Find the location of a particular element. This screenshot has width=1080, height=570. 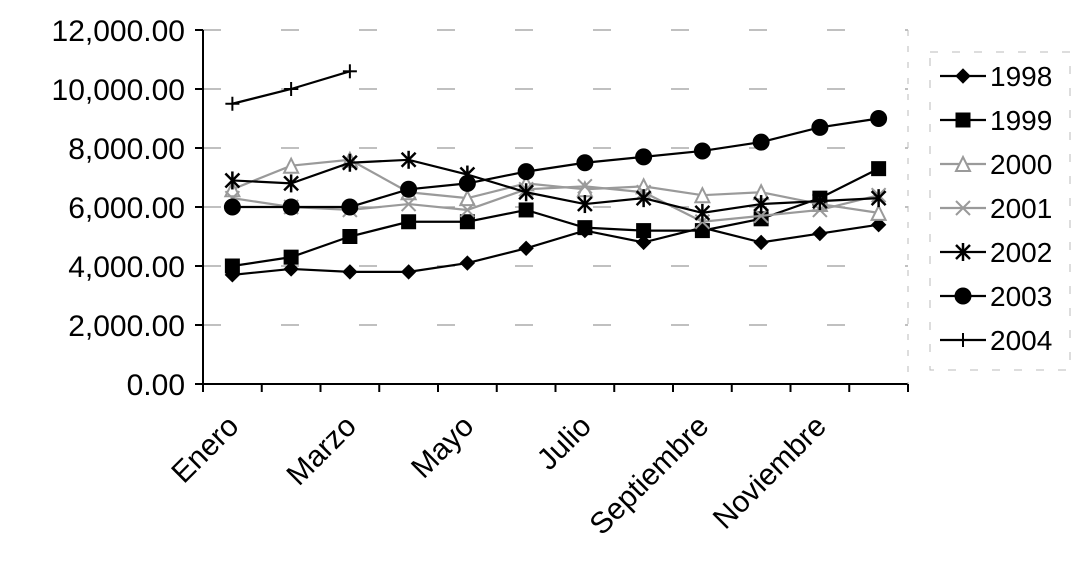

x-tick-label: Noviembre is located at coordinates (770, 473).